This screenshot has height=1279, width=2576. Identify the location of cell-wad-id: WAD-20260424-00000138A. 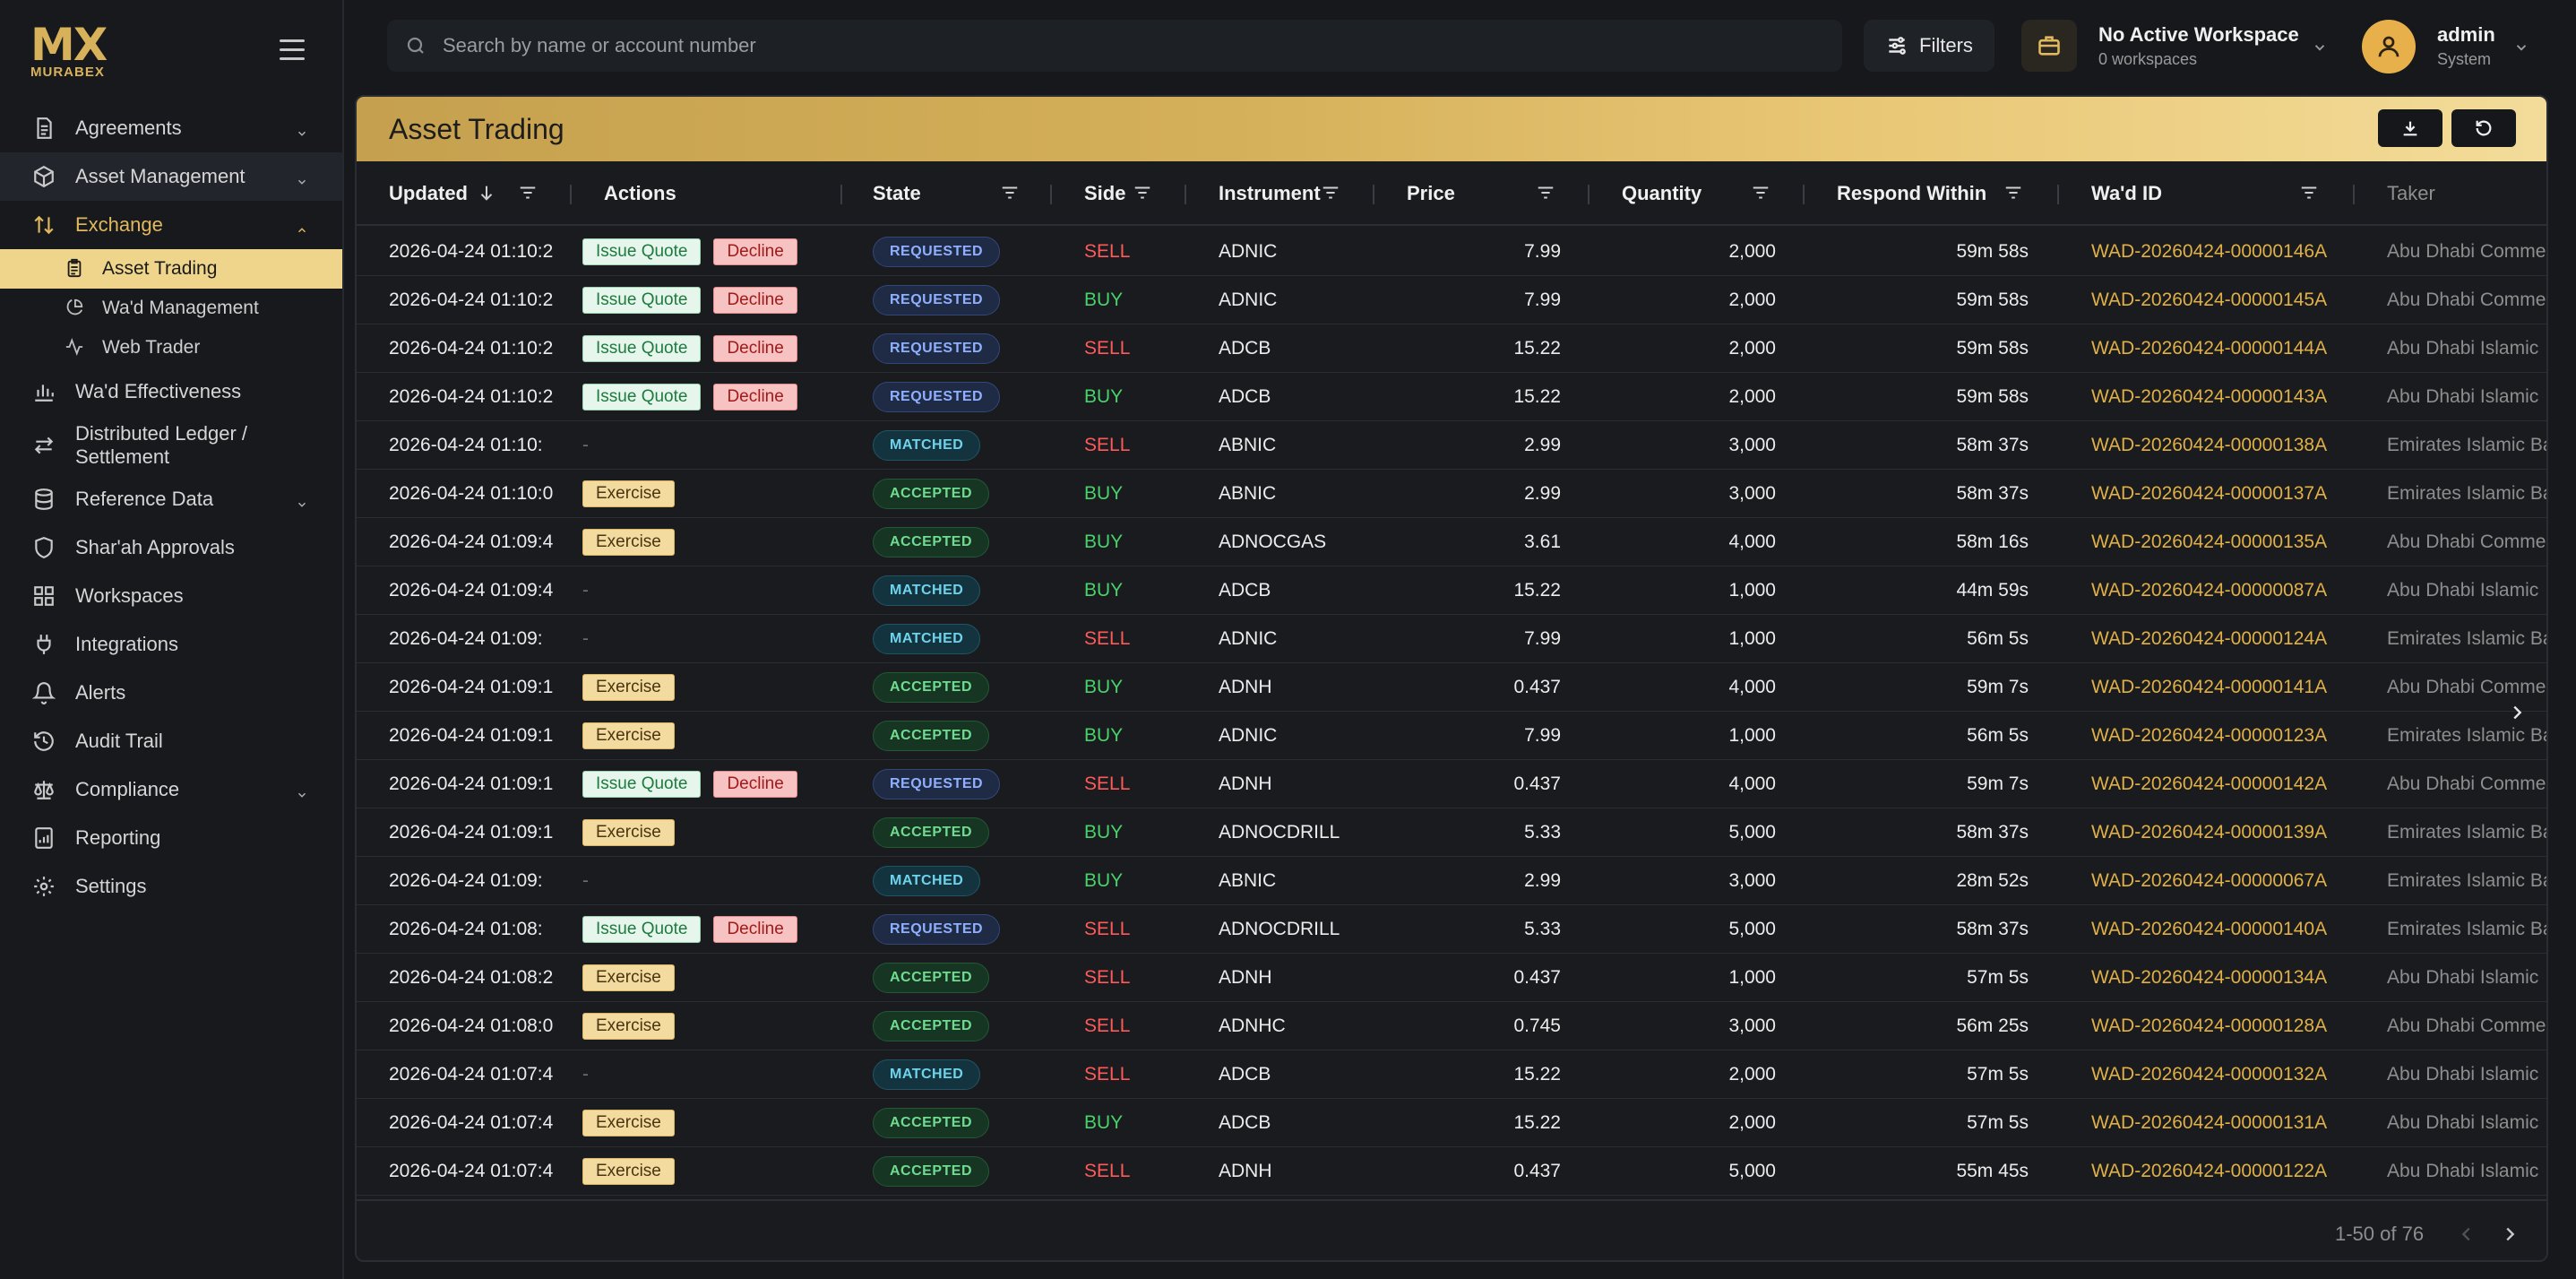
(2209, 445).